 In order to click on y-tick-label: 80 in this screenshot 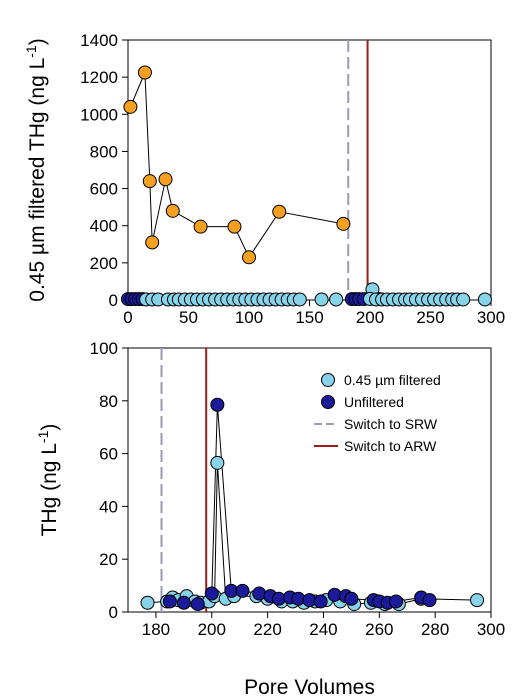, I will do `click(108, 401)`.